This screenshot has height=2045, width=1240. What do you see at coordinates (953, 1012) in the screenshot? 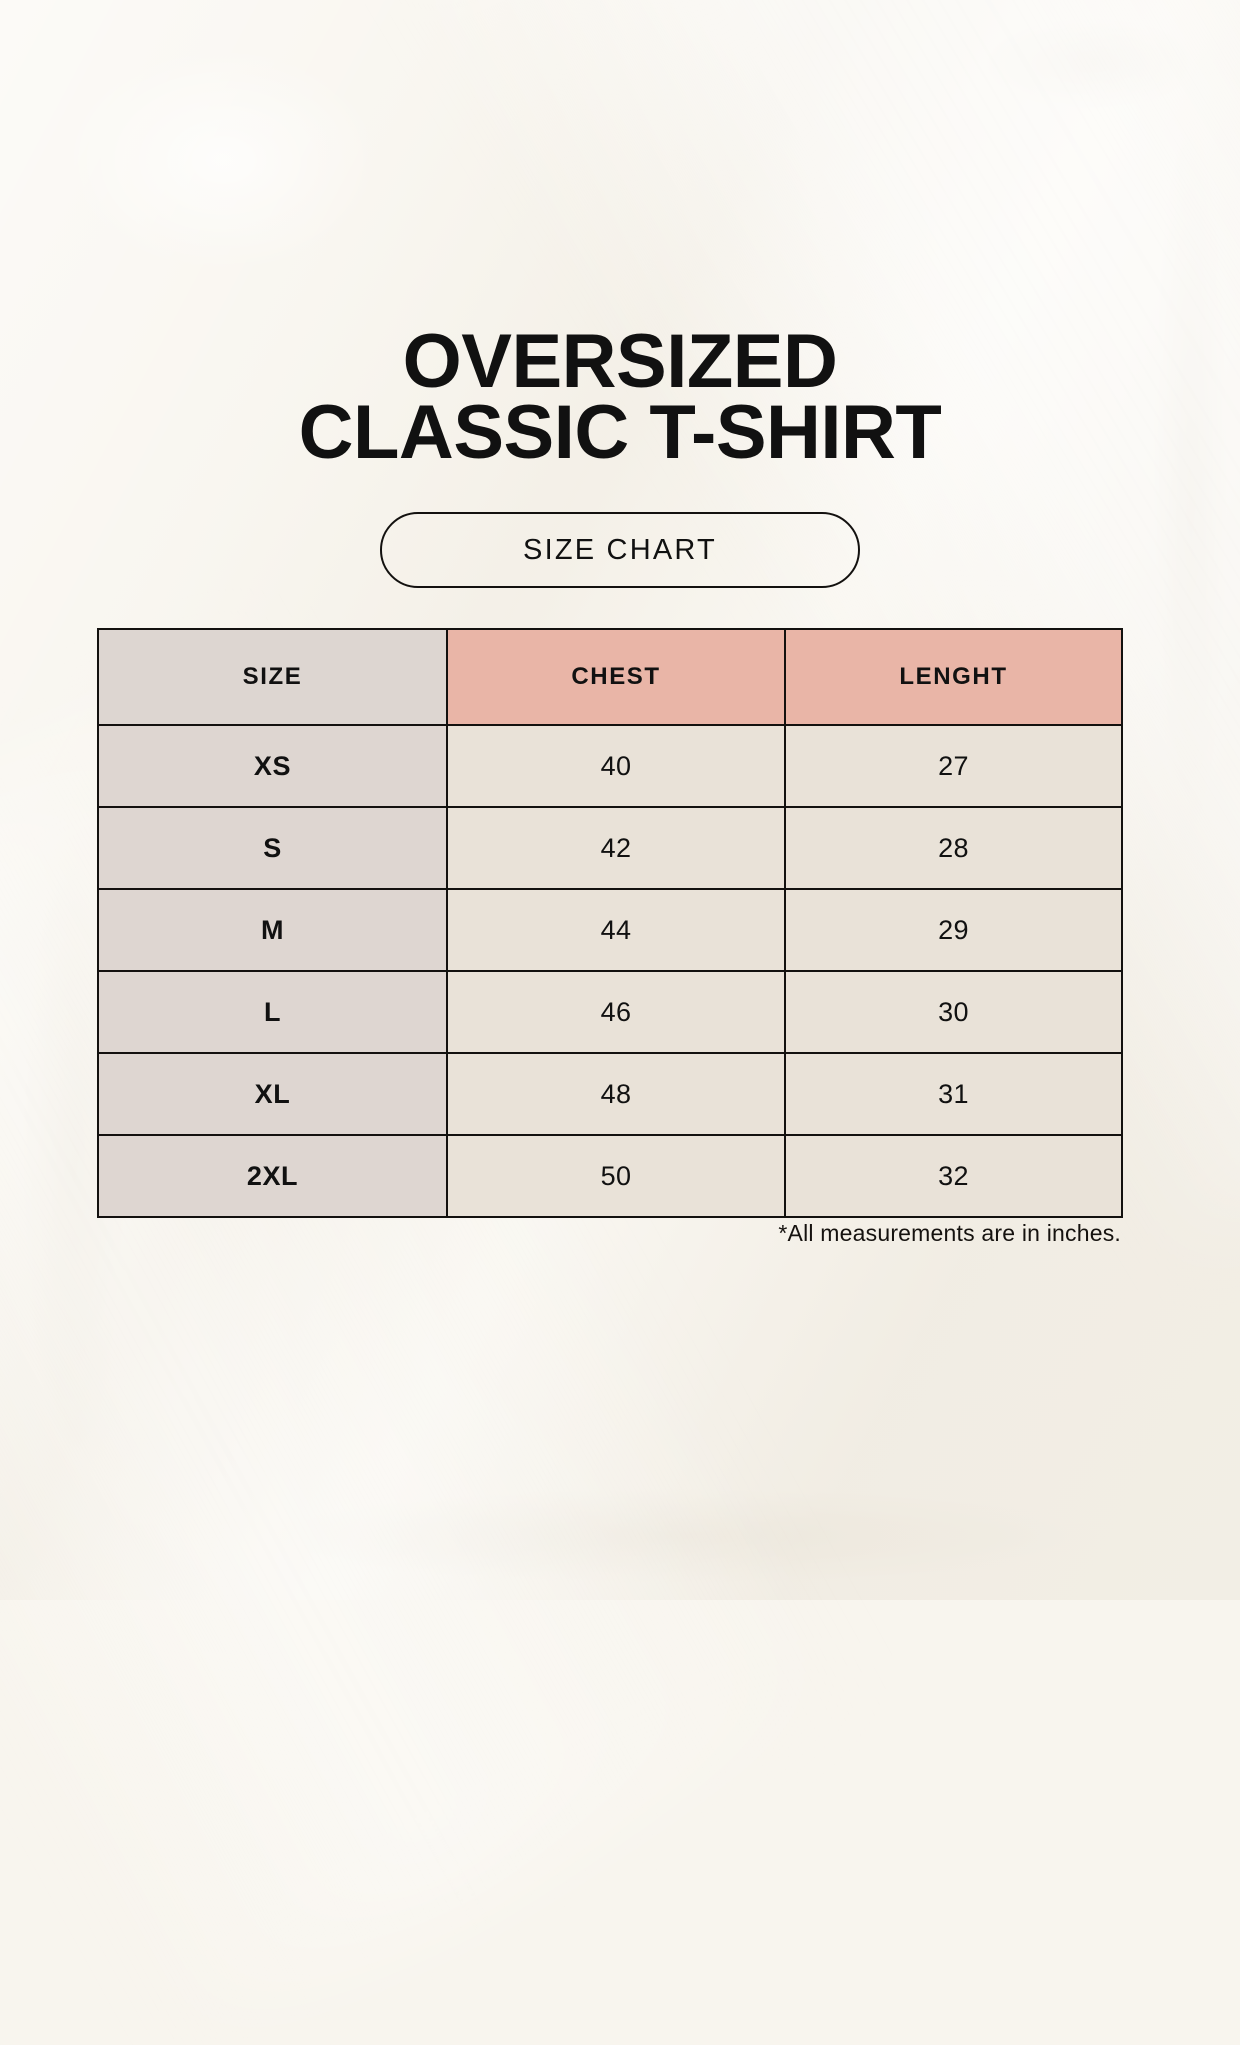
I see `cell-length: 30` at bounding box center [953, 1012].